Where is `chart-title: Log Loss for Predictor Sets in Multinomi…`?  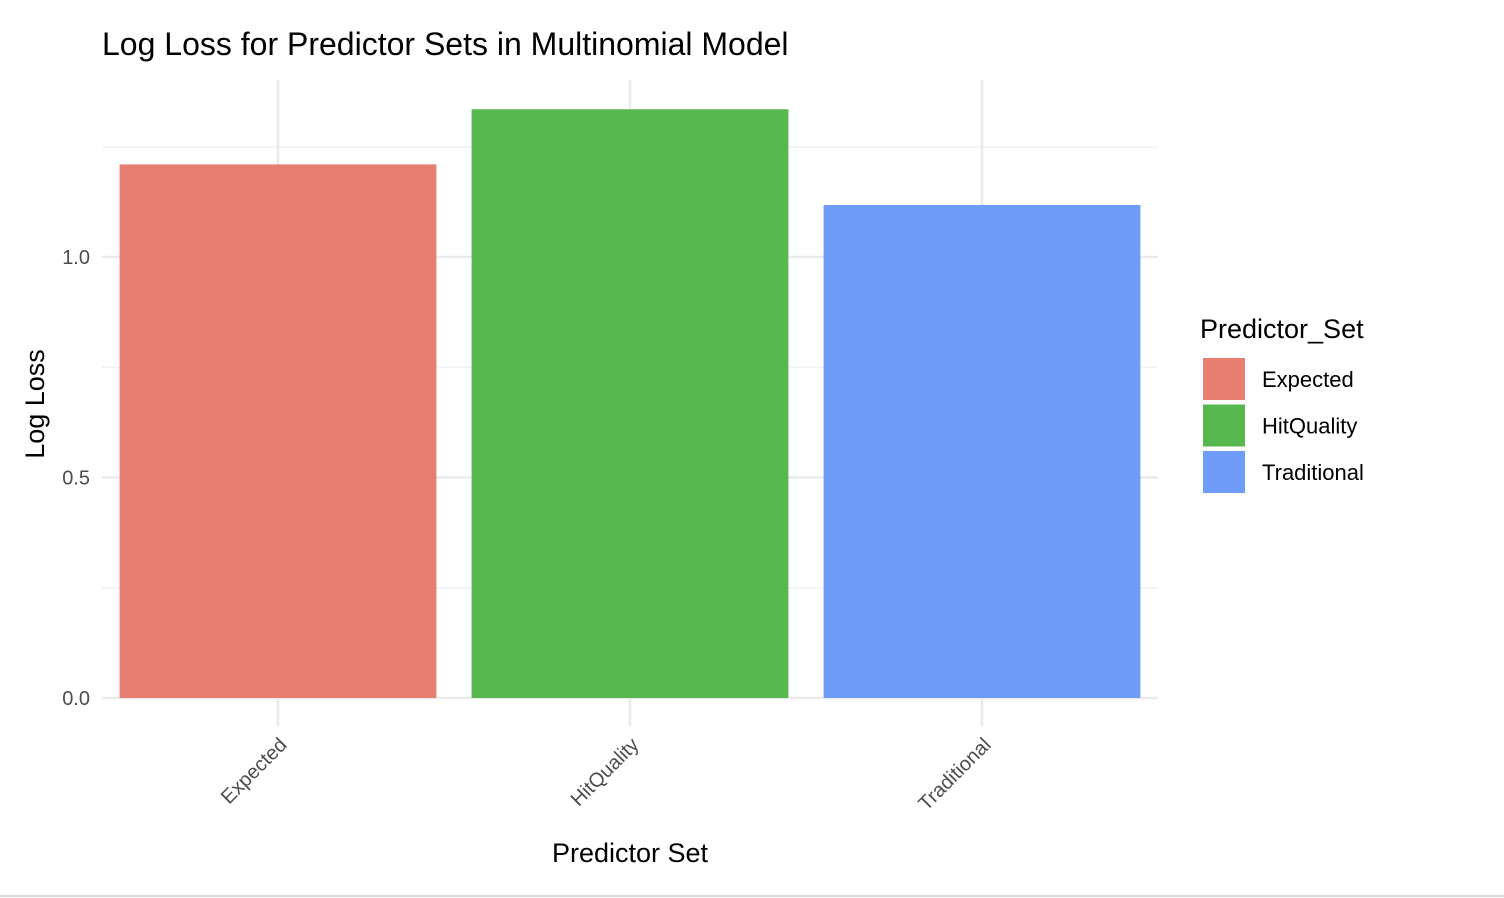
chart-title: Log Loss for Predictor Sets in Multinomi… is located at coordinates (445, 44).